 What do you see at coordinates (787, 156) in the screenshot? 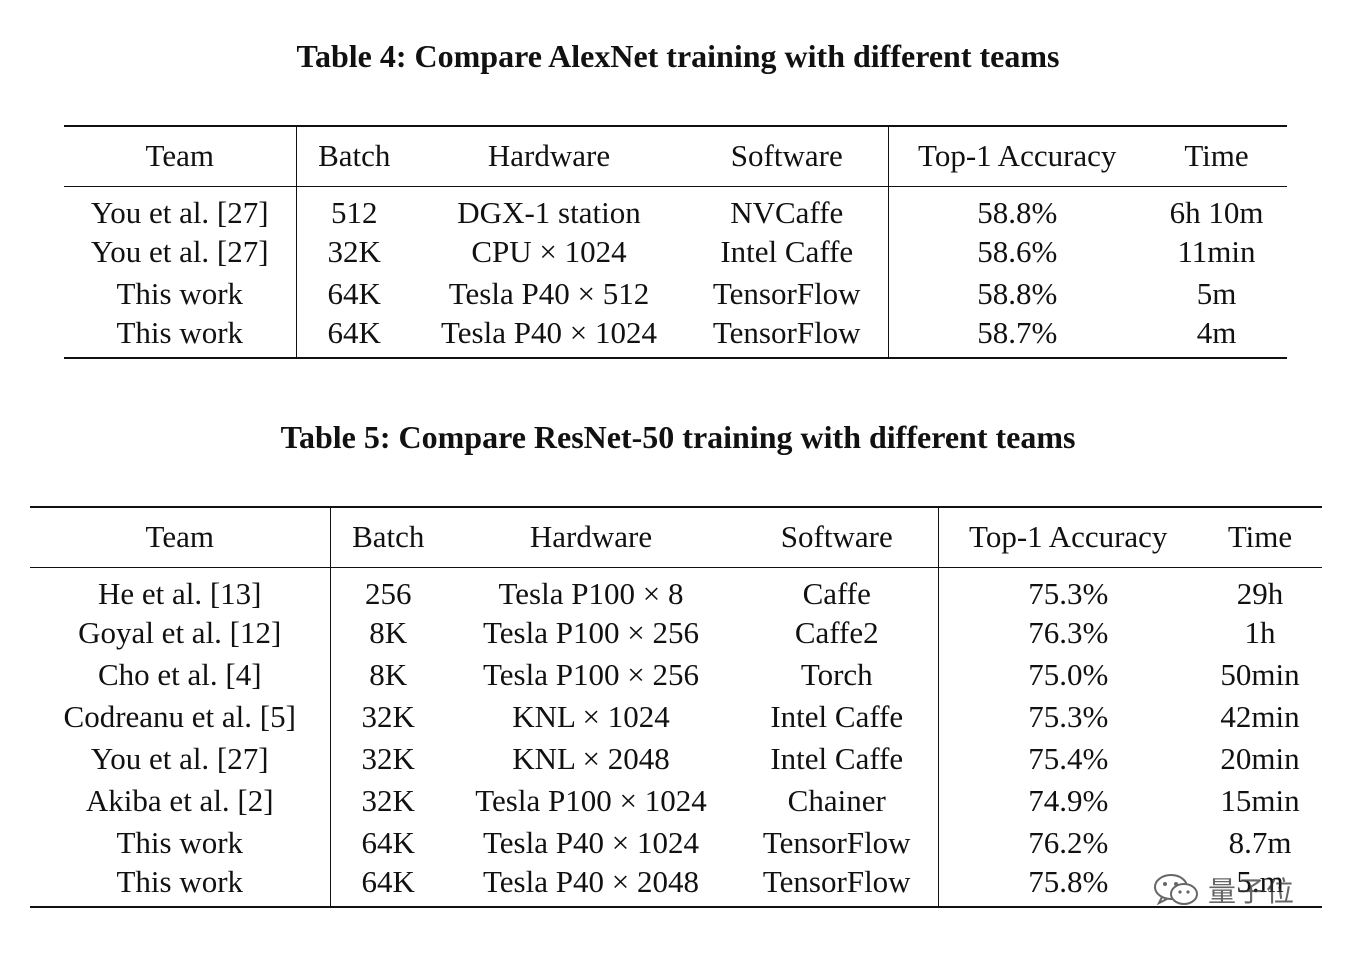
I see `table4-header-software: Software` at bounding box center [787, 156].